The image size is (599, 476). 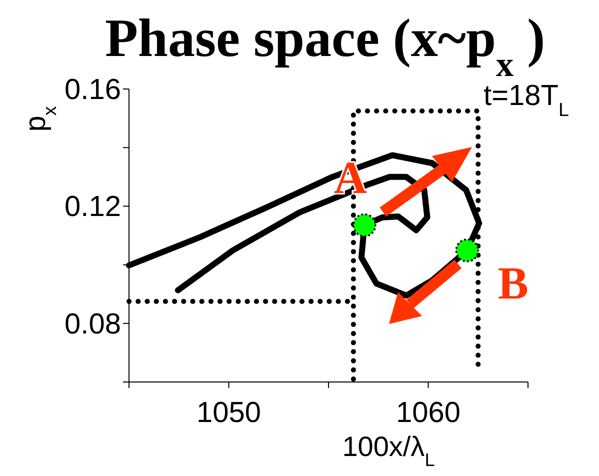 What do you see at coordinates (388, 450) in the screenshot?
I see `x-axis-title: 100x/λ$_{L}$` at bounding box center [388, 450].